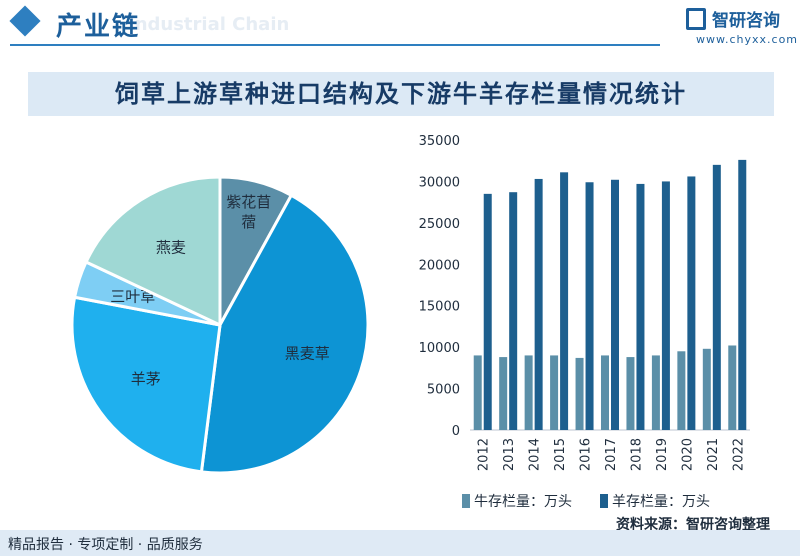  What do you see at coordinates (439, 224) in the screenshot?
I see `y-tick-label-5: 25000` at bounding box center [439, 224].